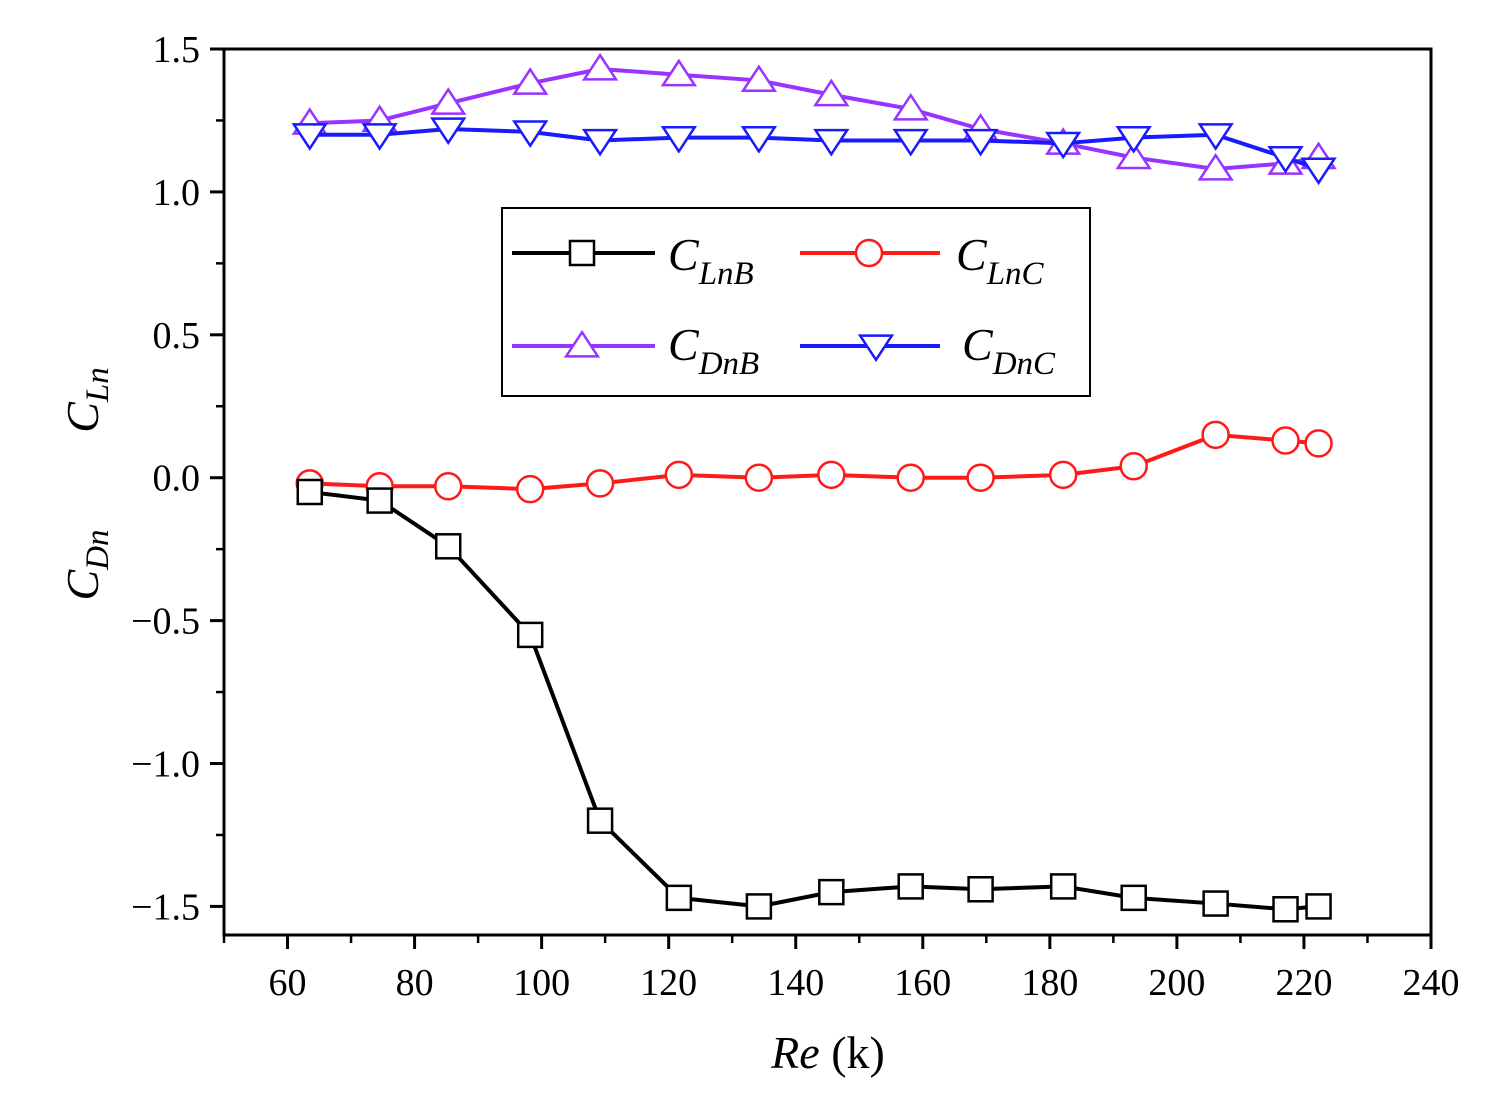  I want to click on x-axis-title: Re (k), so click(827, 1052).